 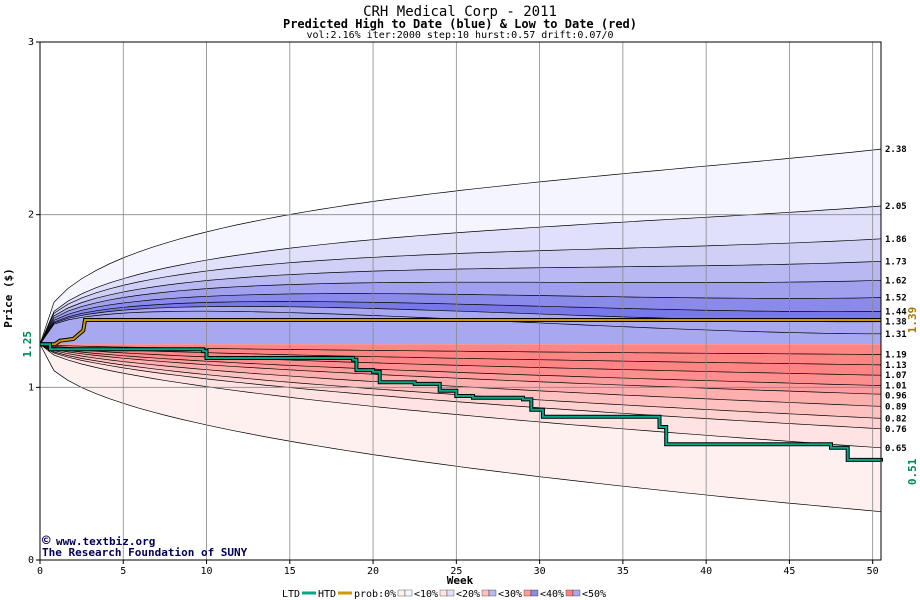 What do you see at coordinates (8, 298) in the screenshot?
I see `y-axis-label: Price ($)` at bounding box center [8, 298].